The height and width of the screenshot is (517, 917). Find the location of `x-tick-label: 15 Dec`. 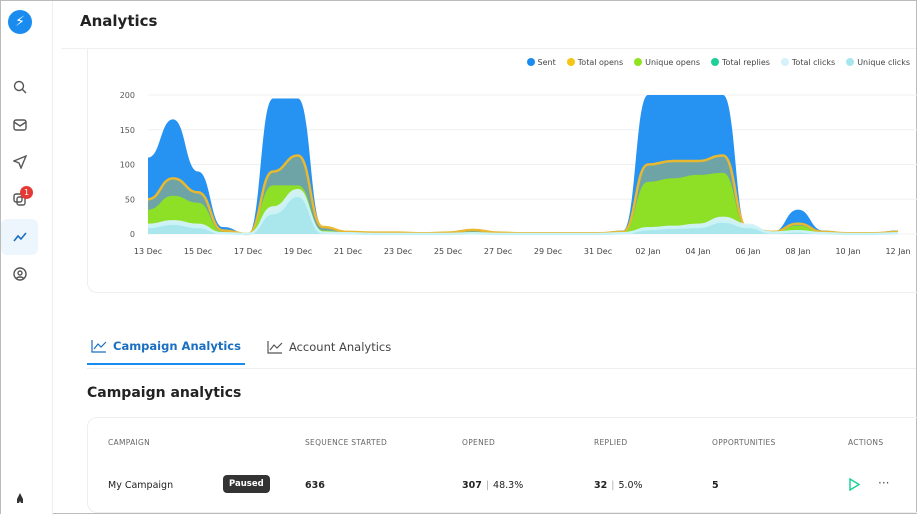

x-tick-label: 15 Dec is located at coordinates (198, 251).